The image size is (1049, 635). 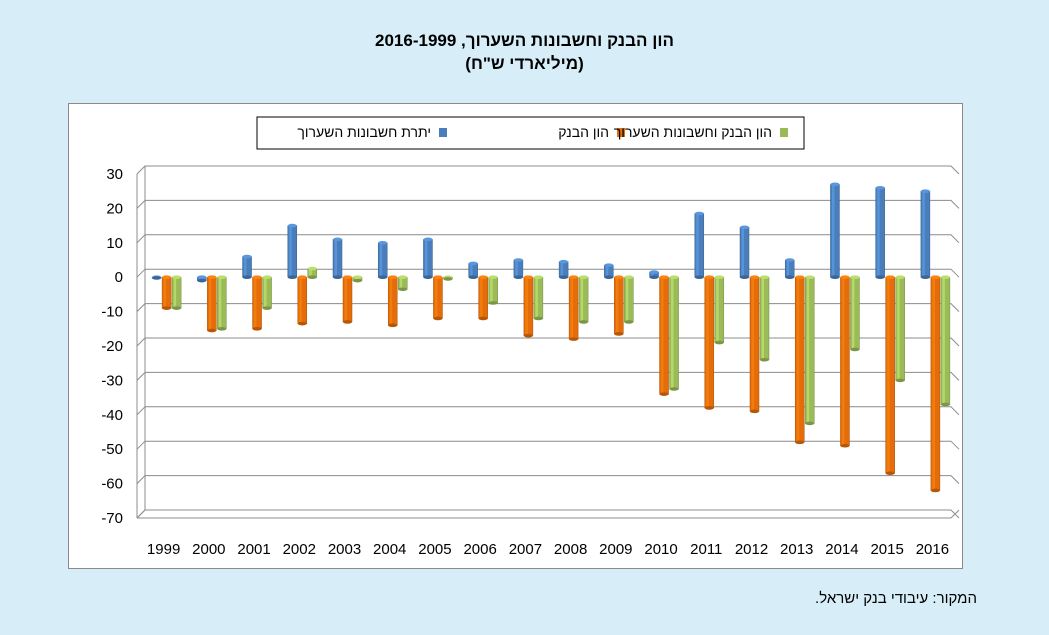 I want to click on x-tick-label: 2001, so click(x=253, y=549).